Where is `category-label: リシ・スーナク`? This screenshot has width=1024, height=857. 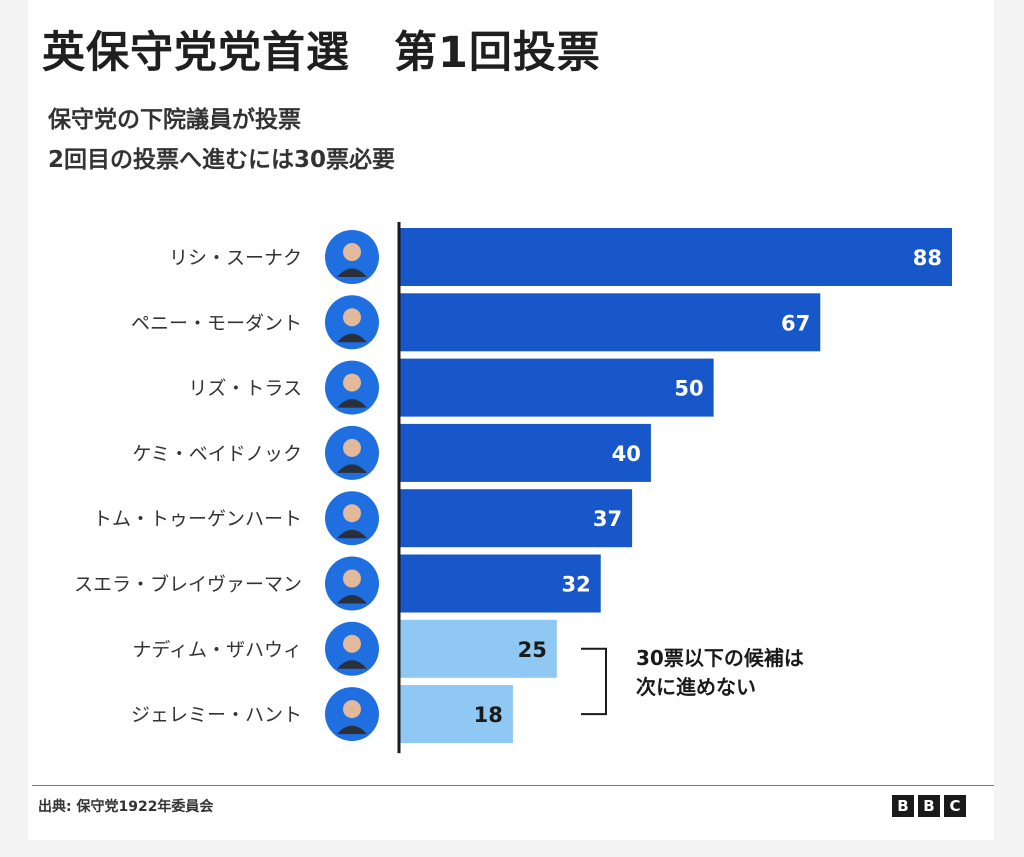 category-label: リシ・スーナク is located at coordinates (235, 258).